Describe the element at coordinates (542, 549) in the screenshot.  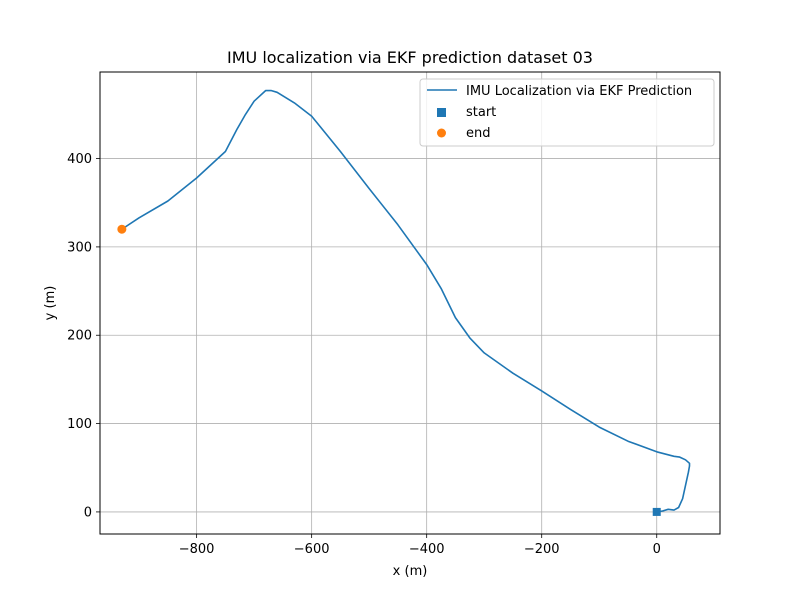
I see `x-tick-label: −200` at that location.